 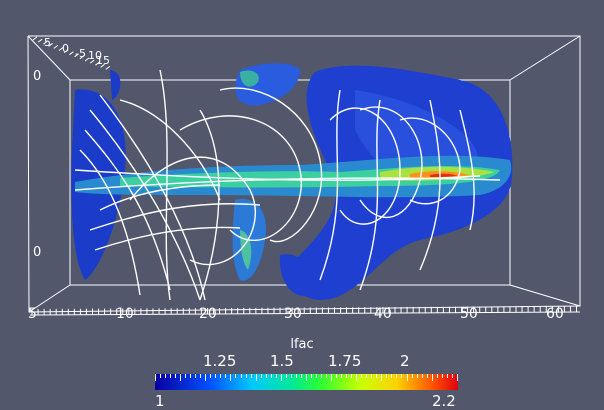 I want to click on colorbar-tick-label: 1.75, so click(x=345, y=361).